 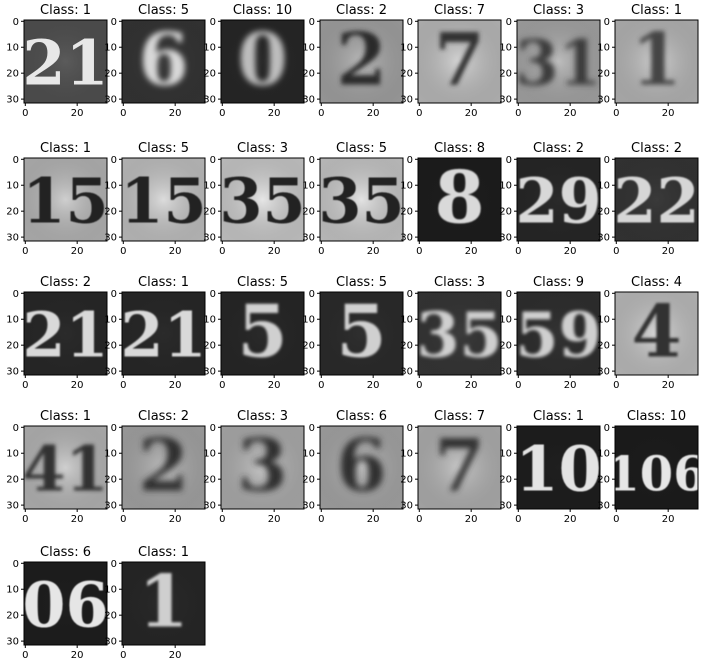 What do you see at coordinates (262, 465) in the screenshot?
I see `digit-glyph: 3` at bounding box center [262, 465].